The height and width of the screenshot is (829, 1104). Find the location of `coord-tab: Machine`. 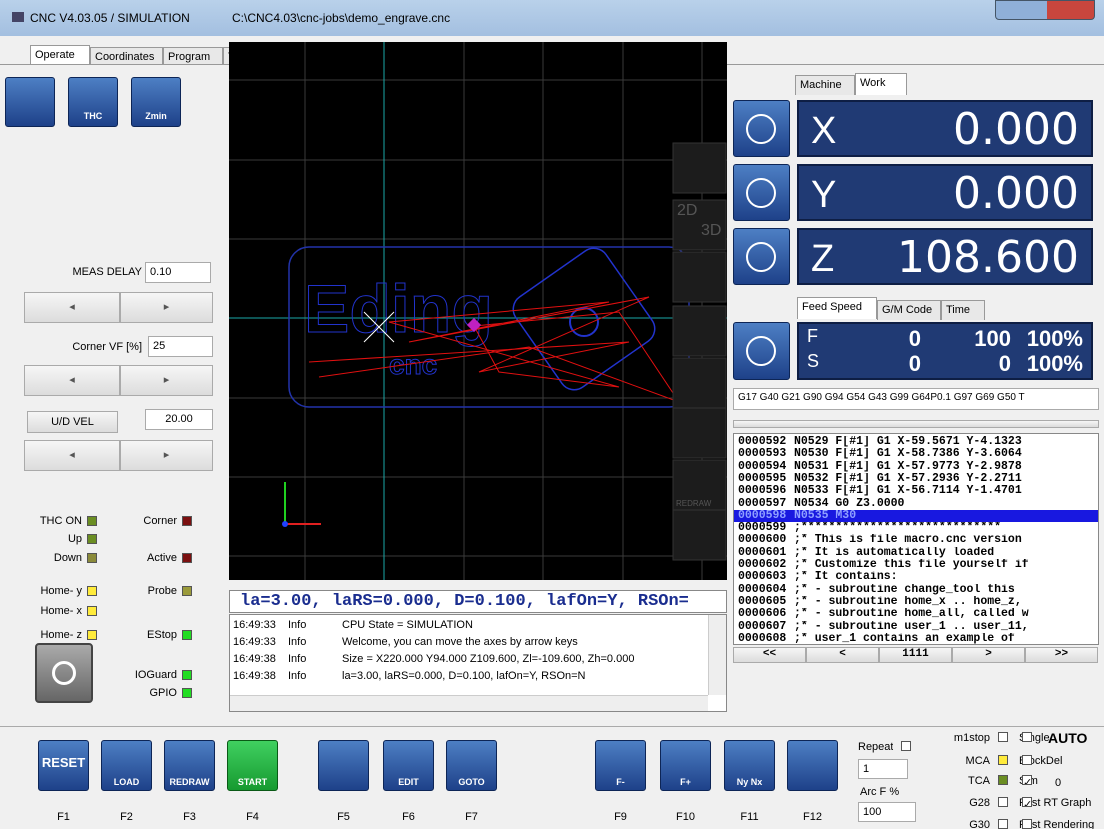

coord-tab: Machine is located at coordinates (825, 85).